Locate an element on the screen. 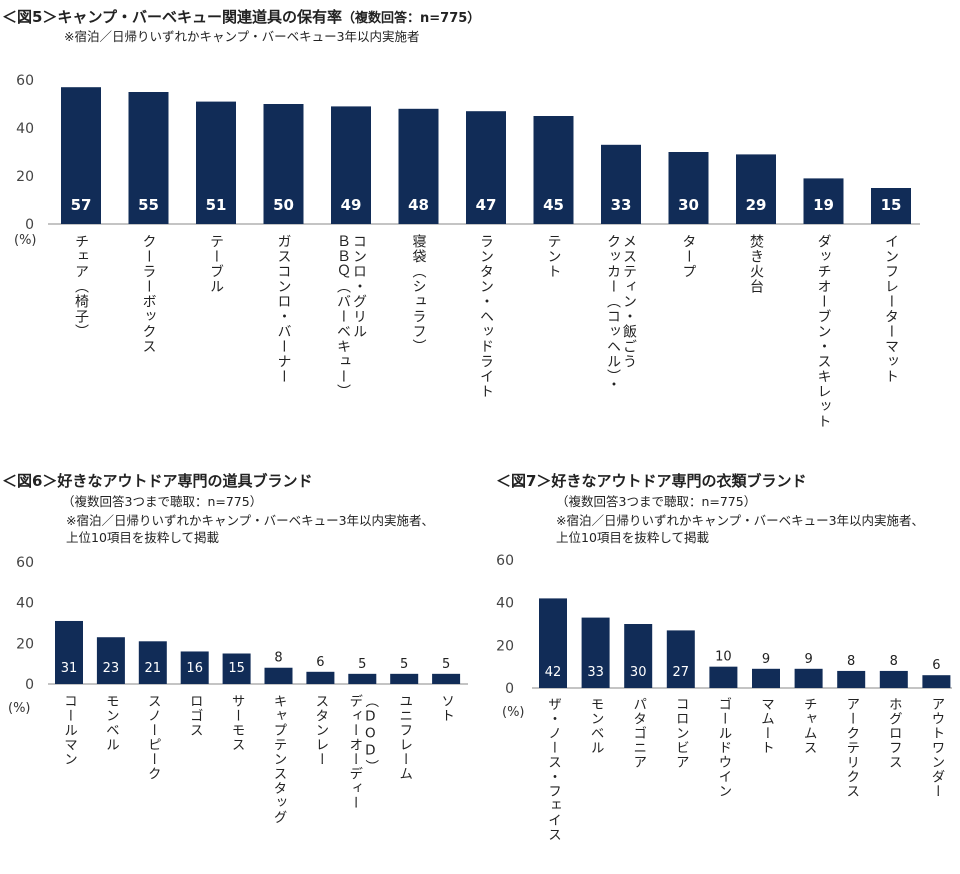 The height and width of the screenshot is (874, 960). fig7-subtitle2: 上位10項目を抜粋して掲載 is located at coordinates (633, 537).